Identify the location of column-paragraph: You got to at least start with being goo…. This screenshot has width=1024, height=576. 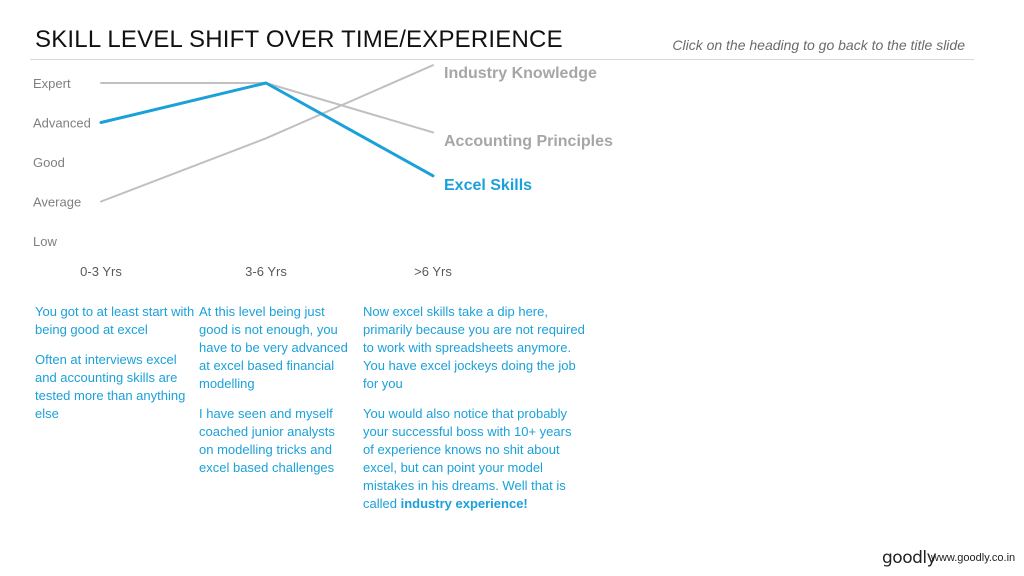
(115, 320).